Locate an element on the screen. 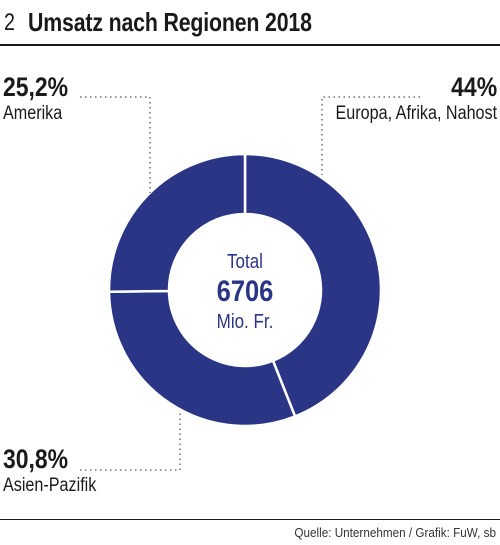 This screenshot has width=500, height=545. center-total-unit: Mio. Fr. is located at coordinates (245, 322).